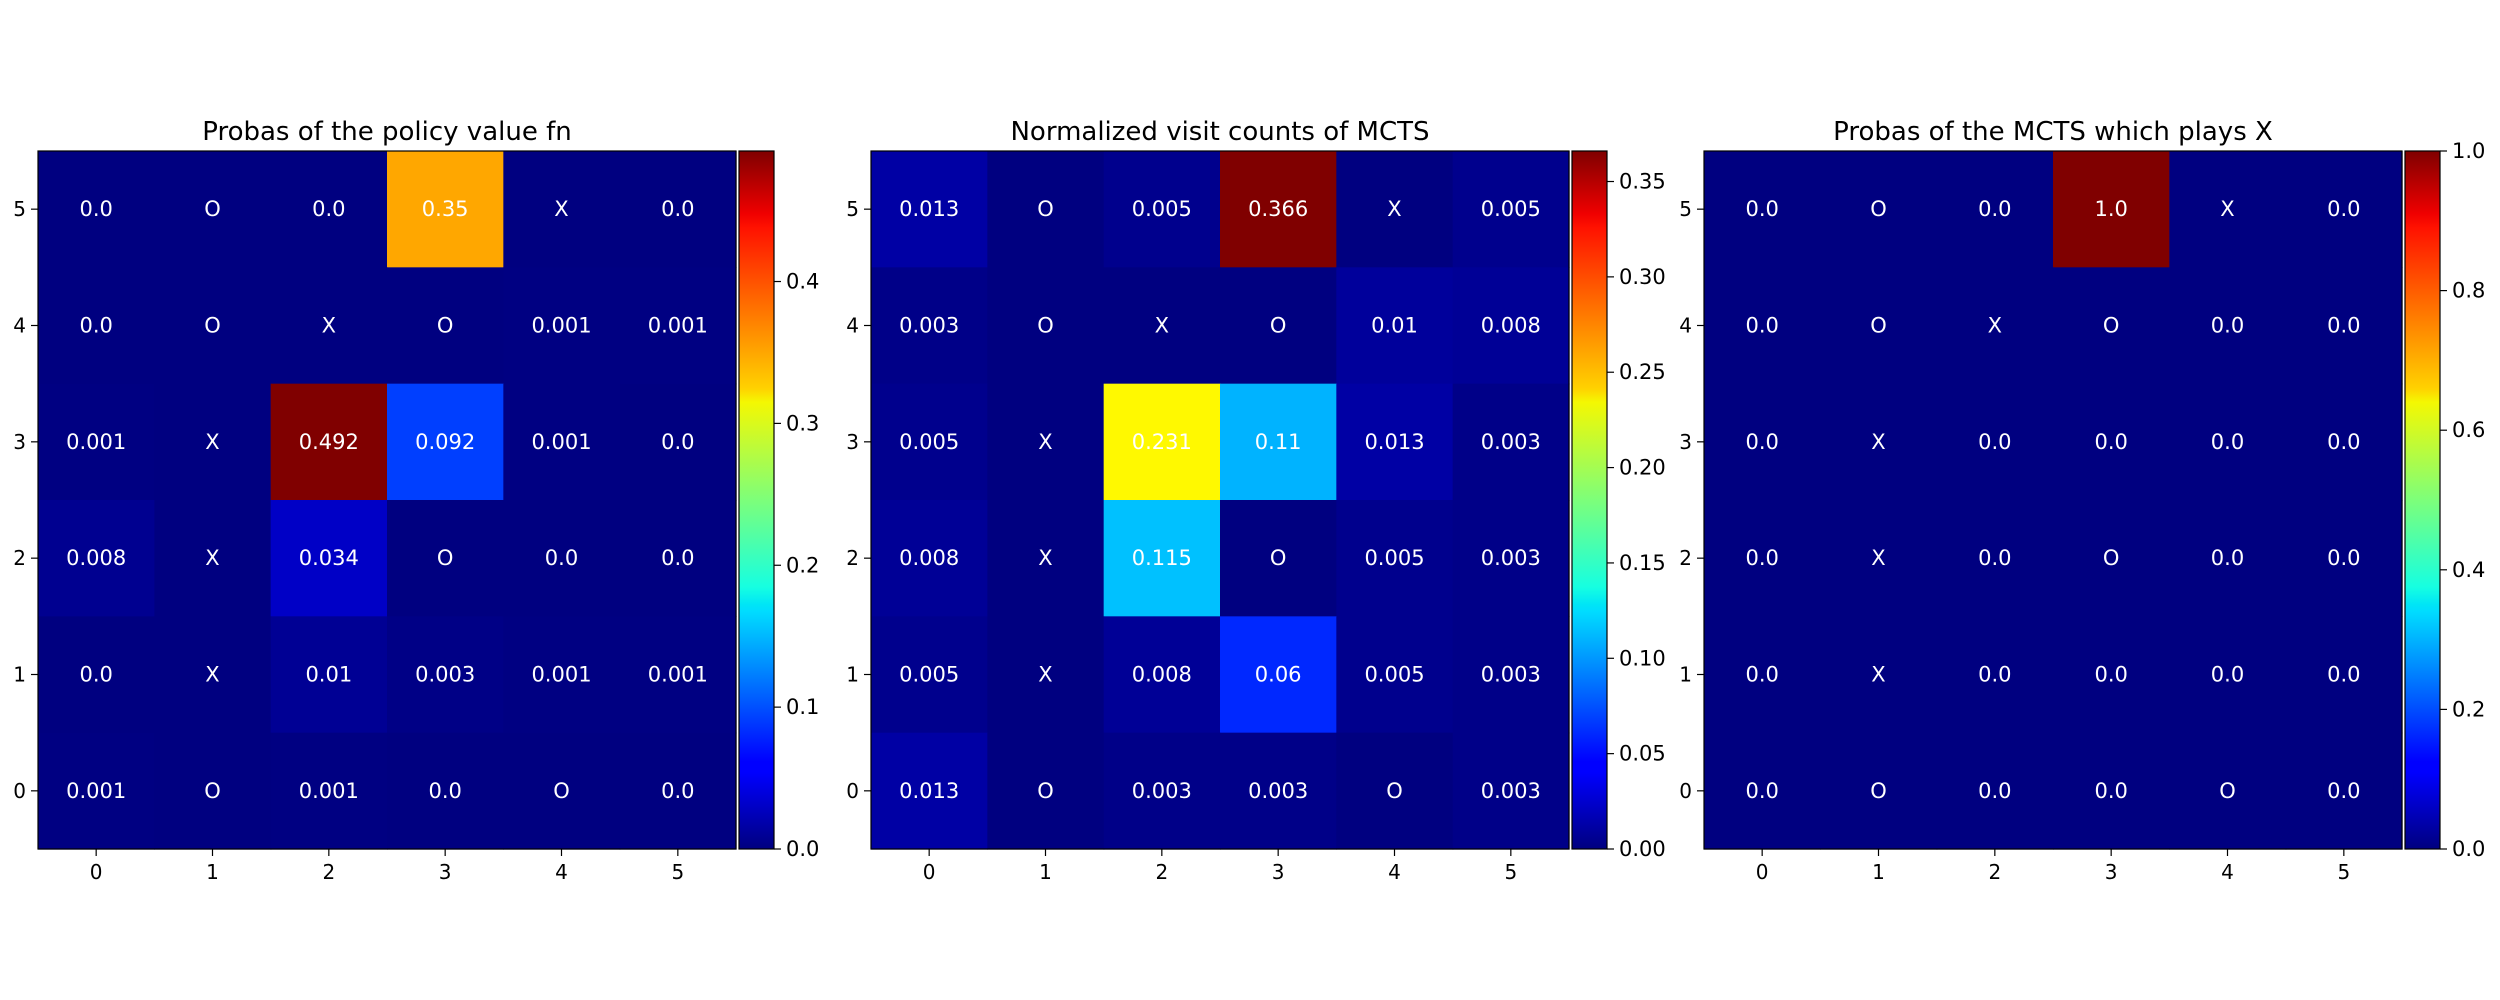 The width and height of the screenshot is (2500, 1000). I want to click on colorbar-tick-label: 0.4, so click(2468, 570).